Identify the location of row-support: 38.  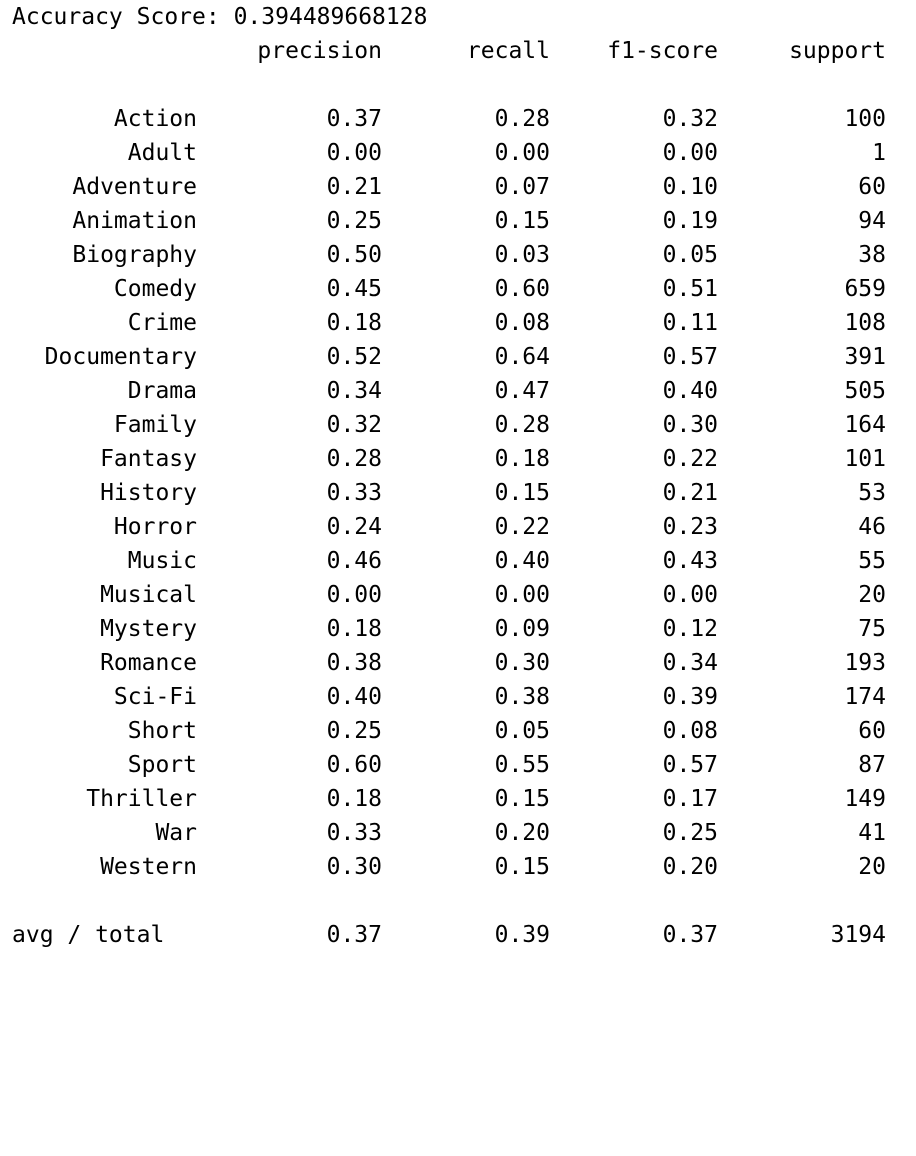
(872, 255).